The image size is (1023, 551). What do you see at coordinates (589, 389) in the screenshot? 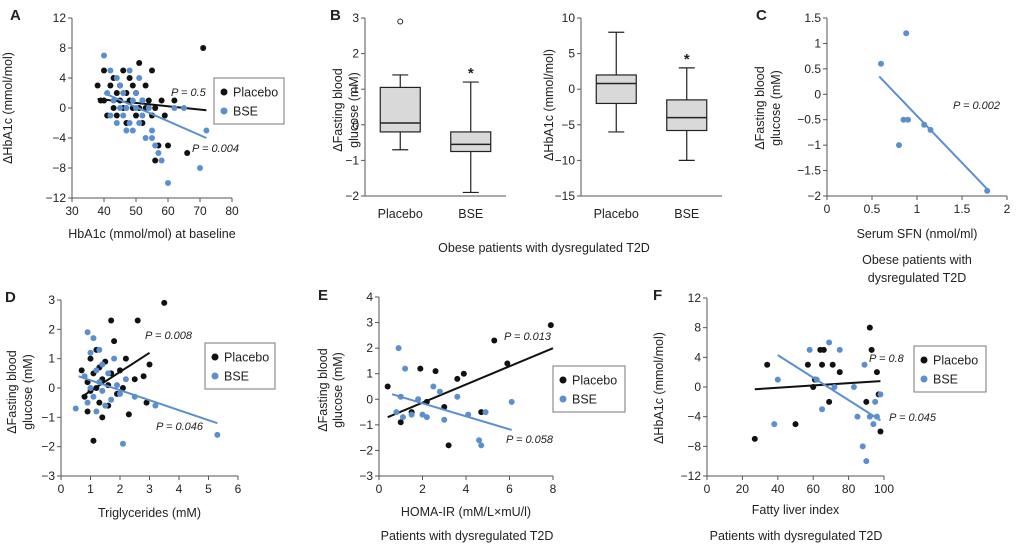
I see `E-legend-box` at bounding box center [589, 389].